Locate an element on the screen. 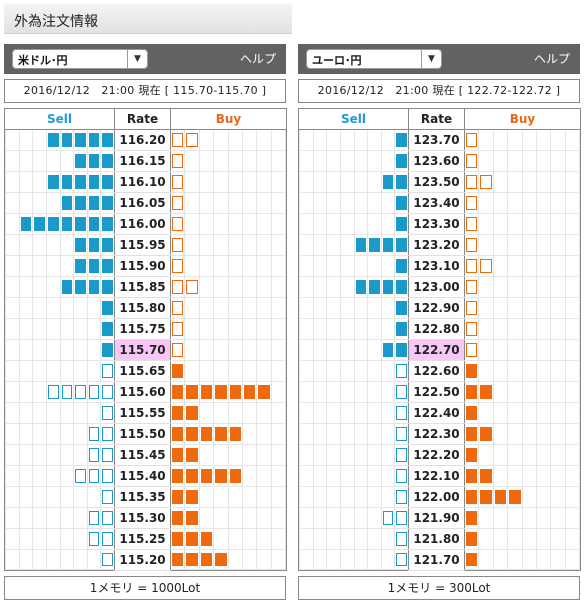 The height and width of the screenshot is (603, 585). lot-scale-note: 1メモリ = 1000Lot is located at coordinates (145, 588).